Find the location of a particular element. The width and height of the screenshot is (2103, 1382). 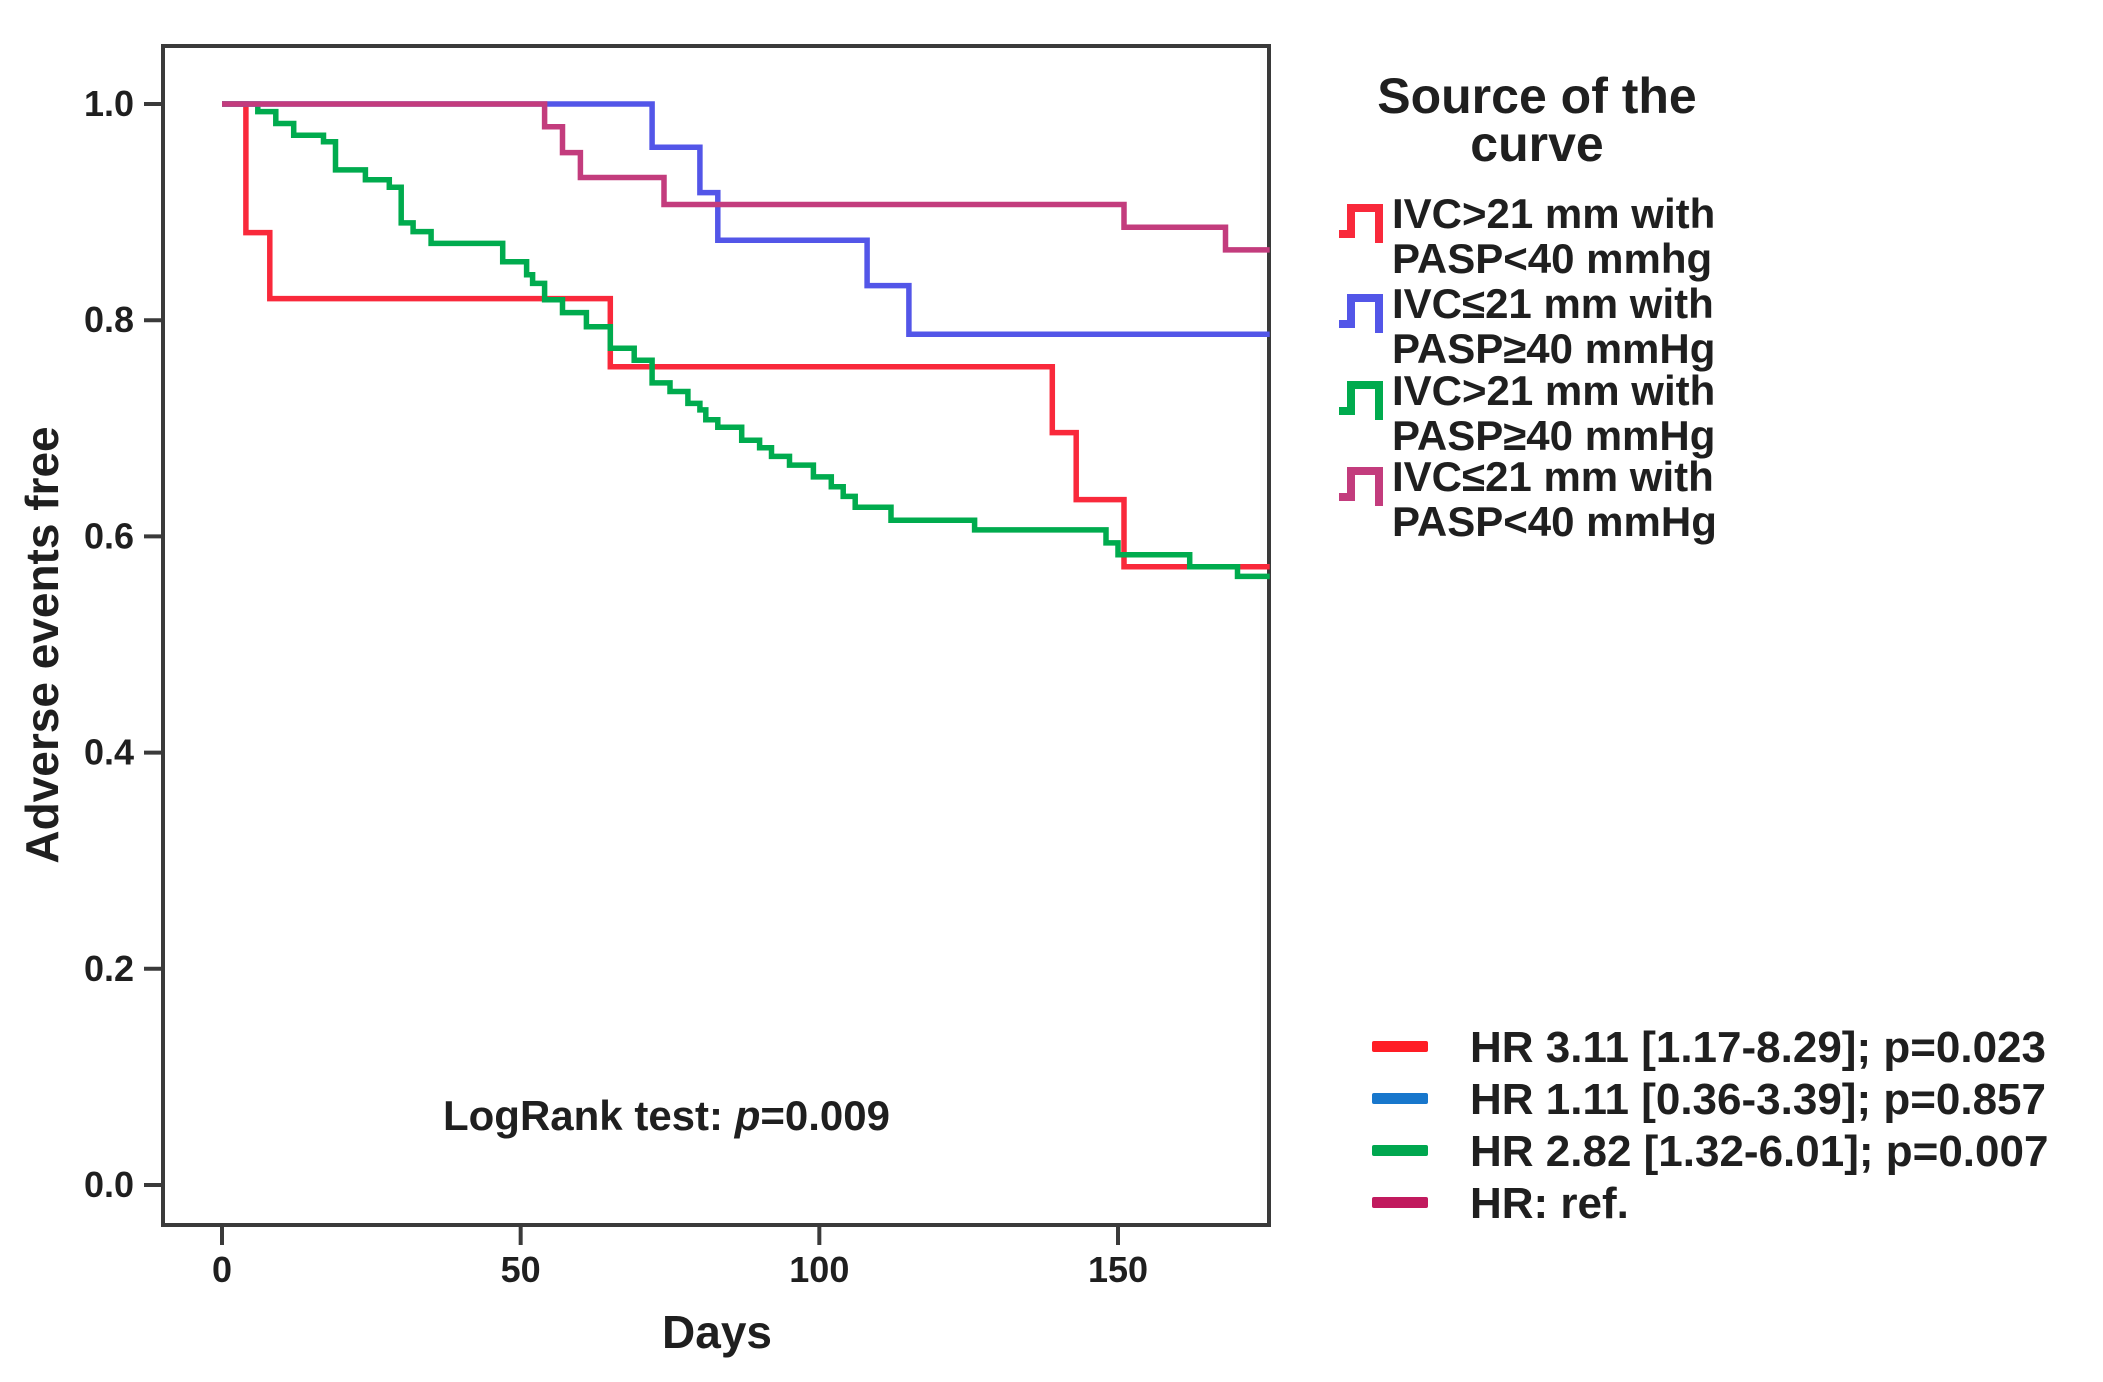

logrank-value: =0.009 is located at coordinates (825, 1115).